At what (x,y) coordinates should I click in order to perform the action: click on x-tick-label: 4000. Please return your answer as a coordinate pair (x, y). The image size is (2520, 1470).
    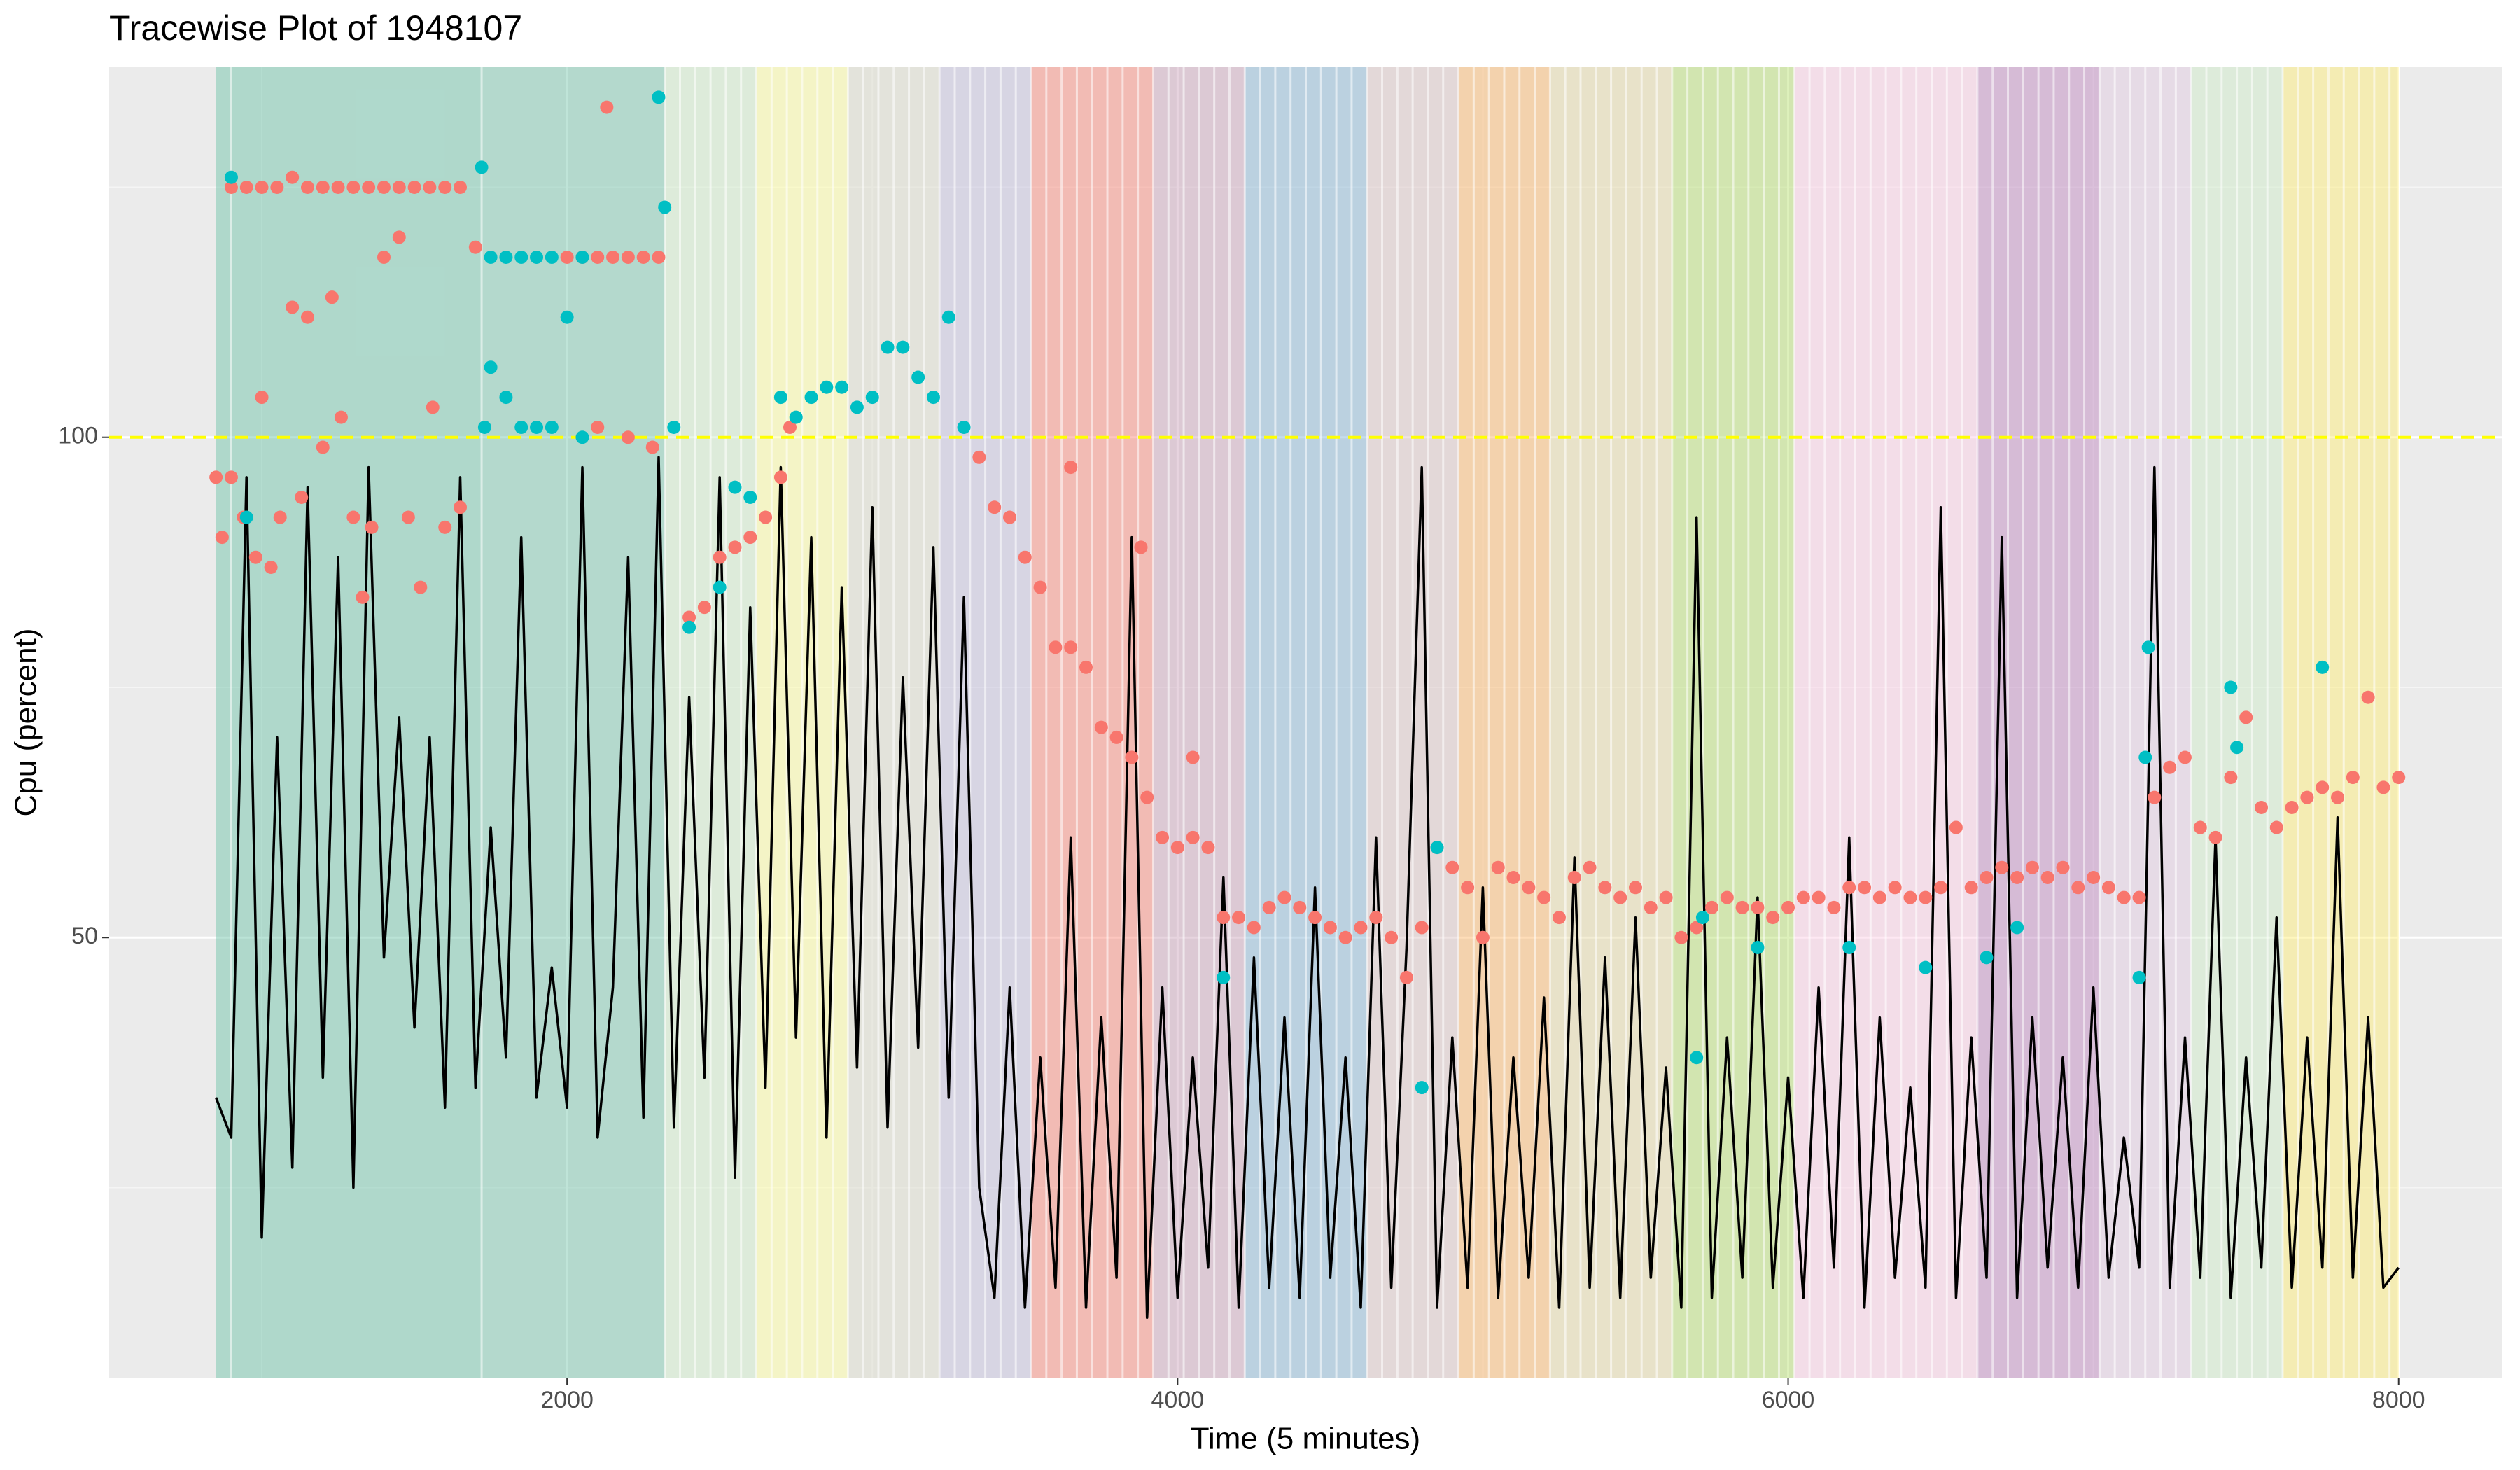
    Looking at the image, I should click on (1178, 1400).